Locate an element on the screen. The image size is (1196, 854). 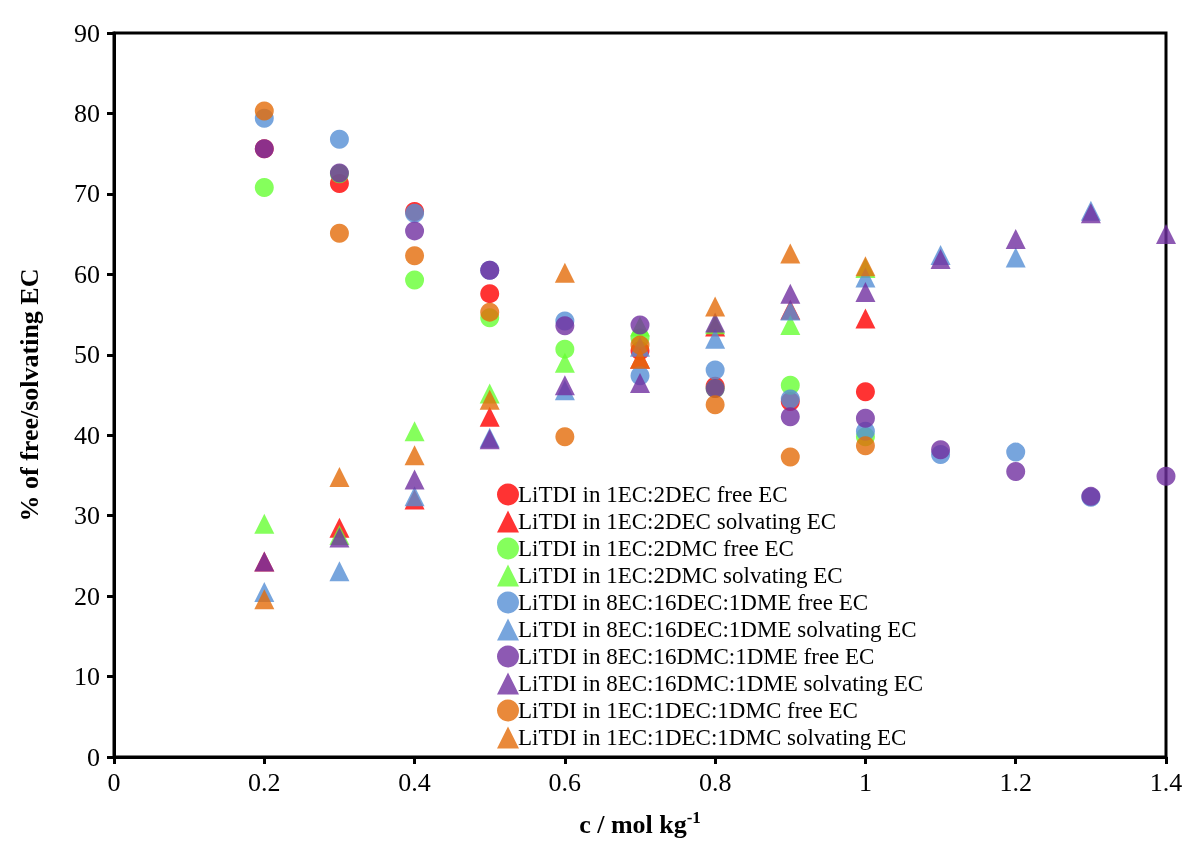
legend-label: LiTDI in 1EC:2DMC free EC is located at coordinates (656, 548).